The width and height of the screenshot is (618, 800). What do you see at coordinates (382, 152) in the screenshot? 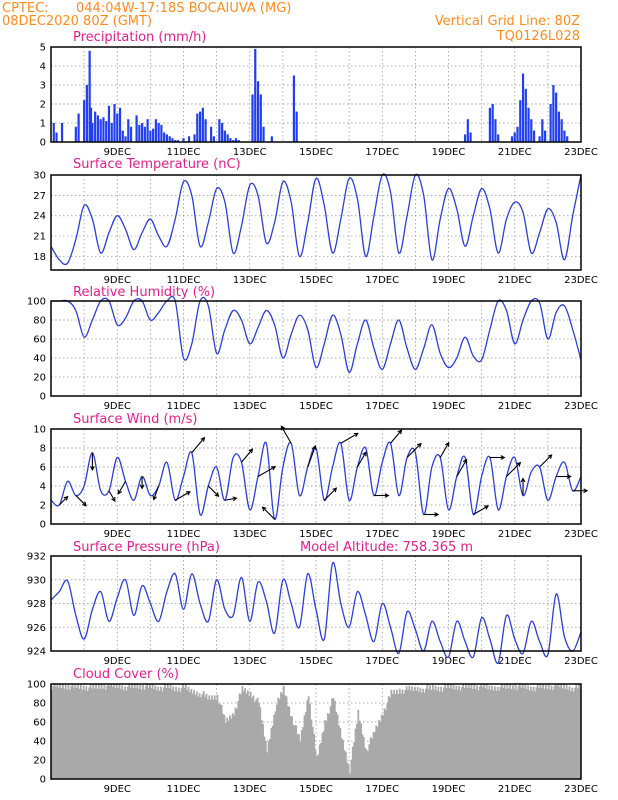
I see `precipitation-xtick-label: 17DEC` at bounding box center [382, 152].